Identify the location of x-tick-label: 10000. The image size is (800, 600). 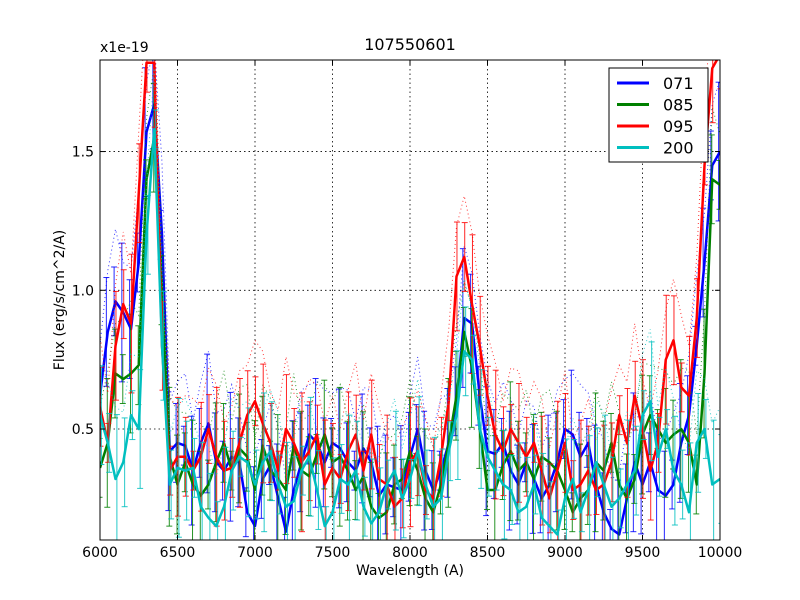
(720, 553).